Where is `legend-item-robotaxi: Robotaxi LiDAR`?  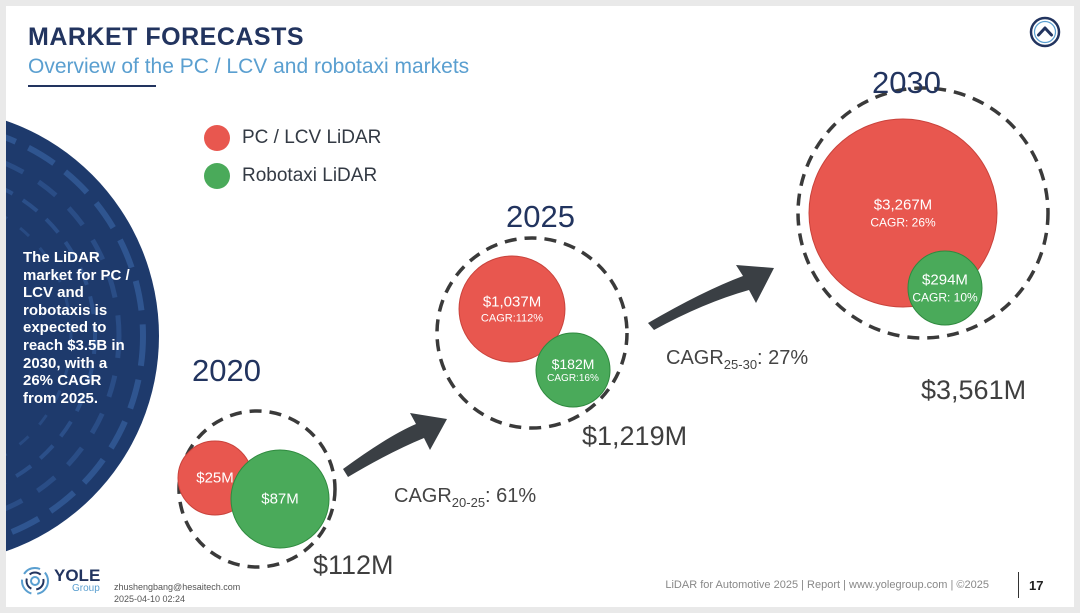
legend-item-robotaxi: Robotaxi LiDAR is located at coordinates (290, 176).